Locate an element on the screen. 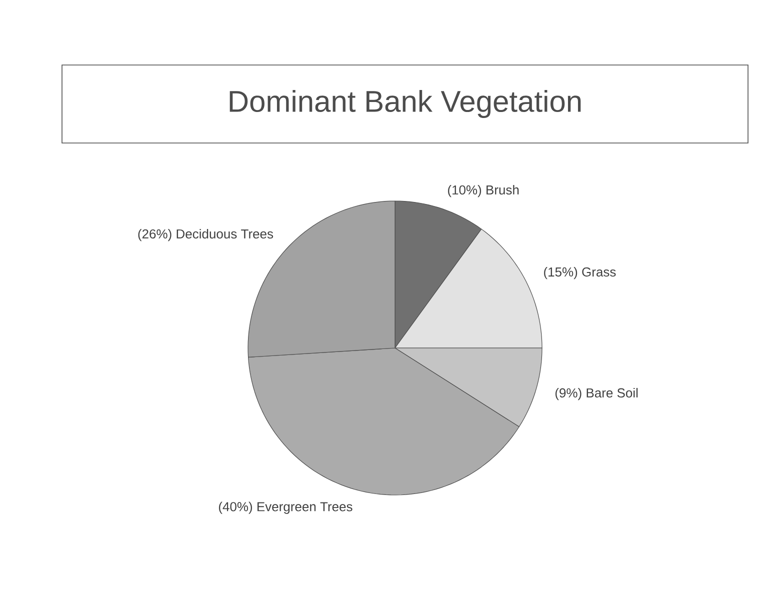 The width and height of the screenshot is (758, 594). data-label: (9%) is located at coordinates (568, 394).